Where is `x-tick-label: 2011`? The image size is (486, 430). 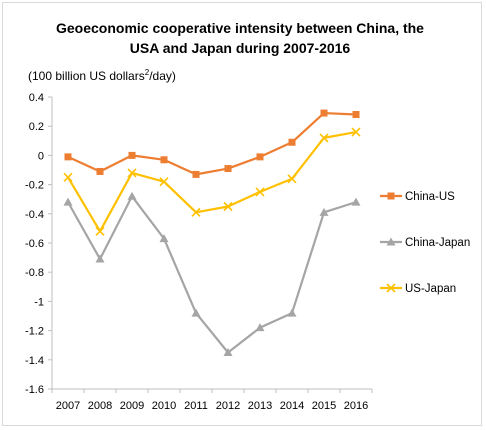
x-tick-label: 2011 is located at coordinates (196, 406).